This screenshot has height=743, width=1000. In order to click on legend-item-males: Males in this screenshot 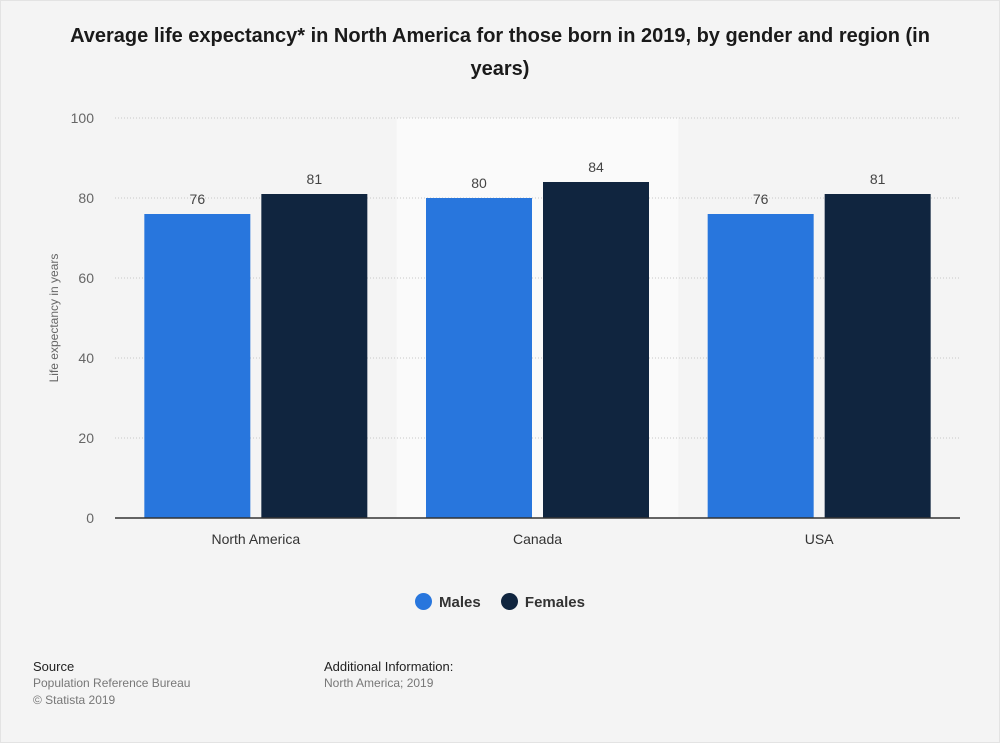, I will do `click(448, 602)`.